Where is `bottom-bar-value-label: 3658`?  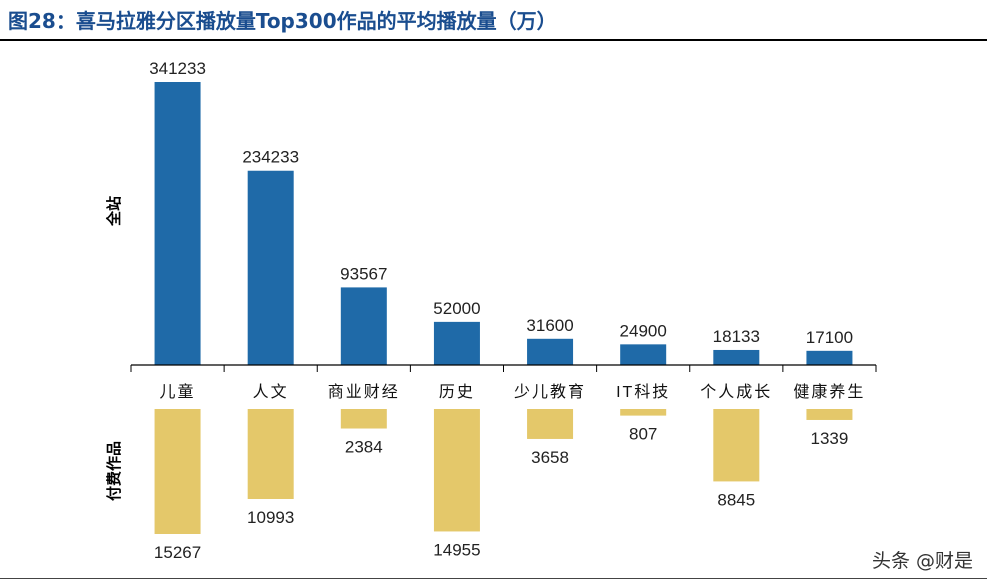 bottom-bar-value-label: 3658 is located at coordinates (550, 457).